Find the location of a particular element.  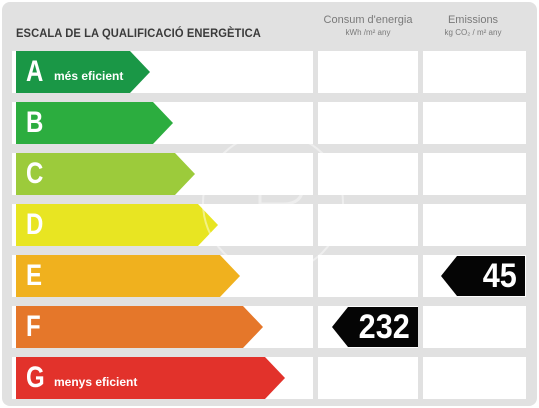

consumption-unit: kWh /m² any is located at coordinates (368, 32).